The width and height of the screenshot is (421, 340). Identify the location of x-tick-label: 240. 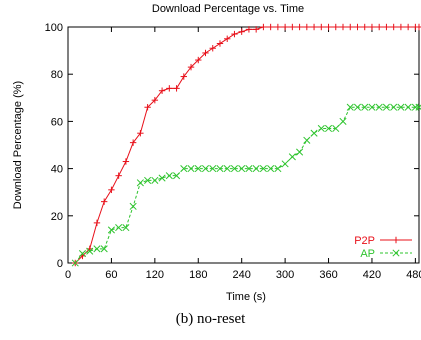
(242, 275).